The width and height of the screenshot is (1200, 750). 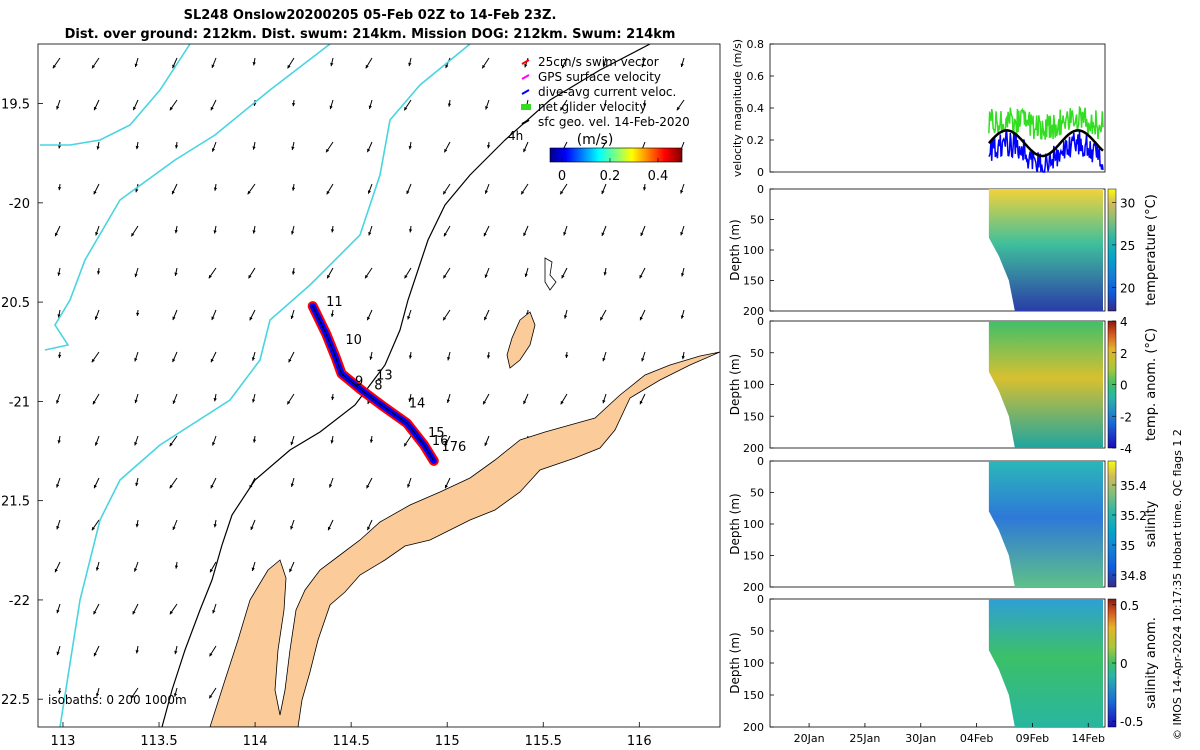 I want to click on current-velocity-line, so click(x=1046, y=151).